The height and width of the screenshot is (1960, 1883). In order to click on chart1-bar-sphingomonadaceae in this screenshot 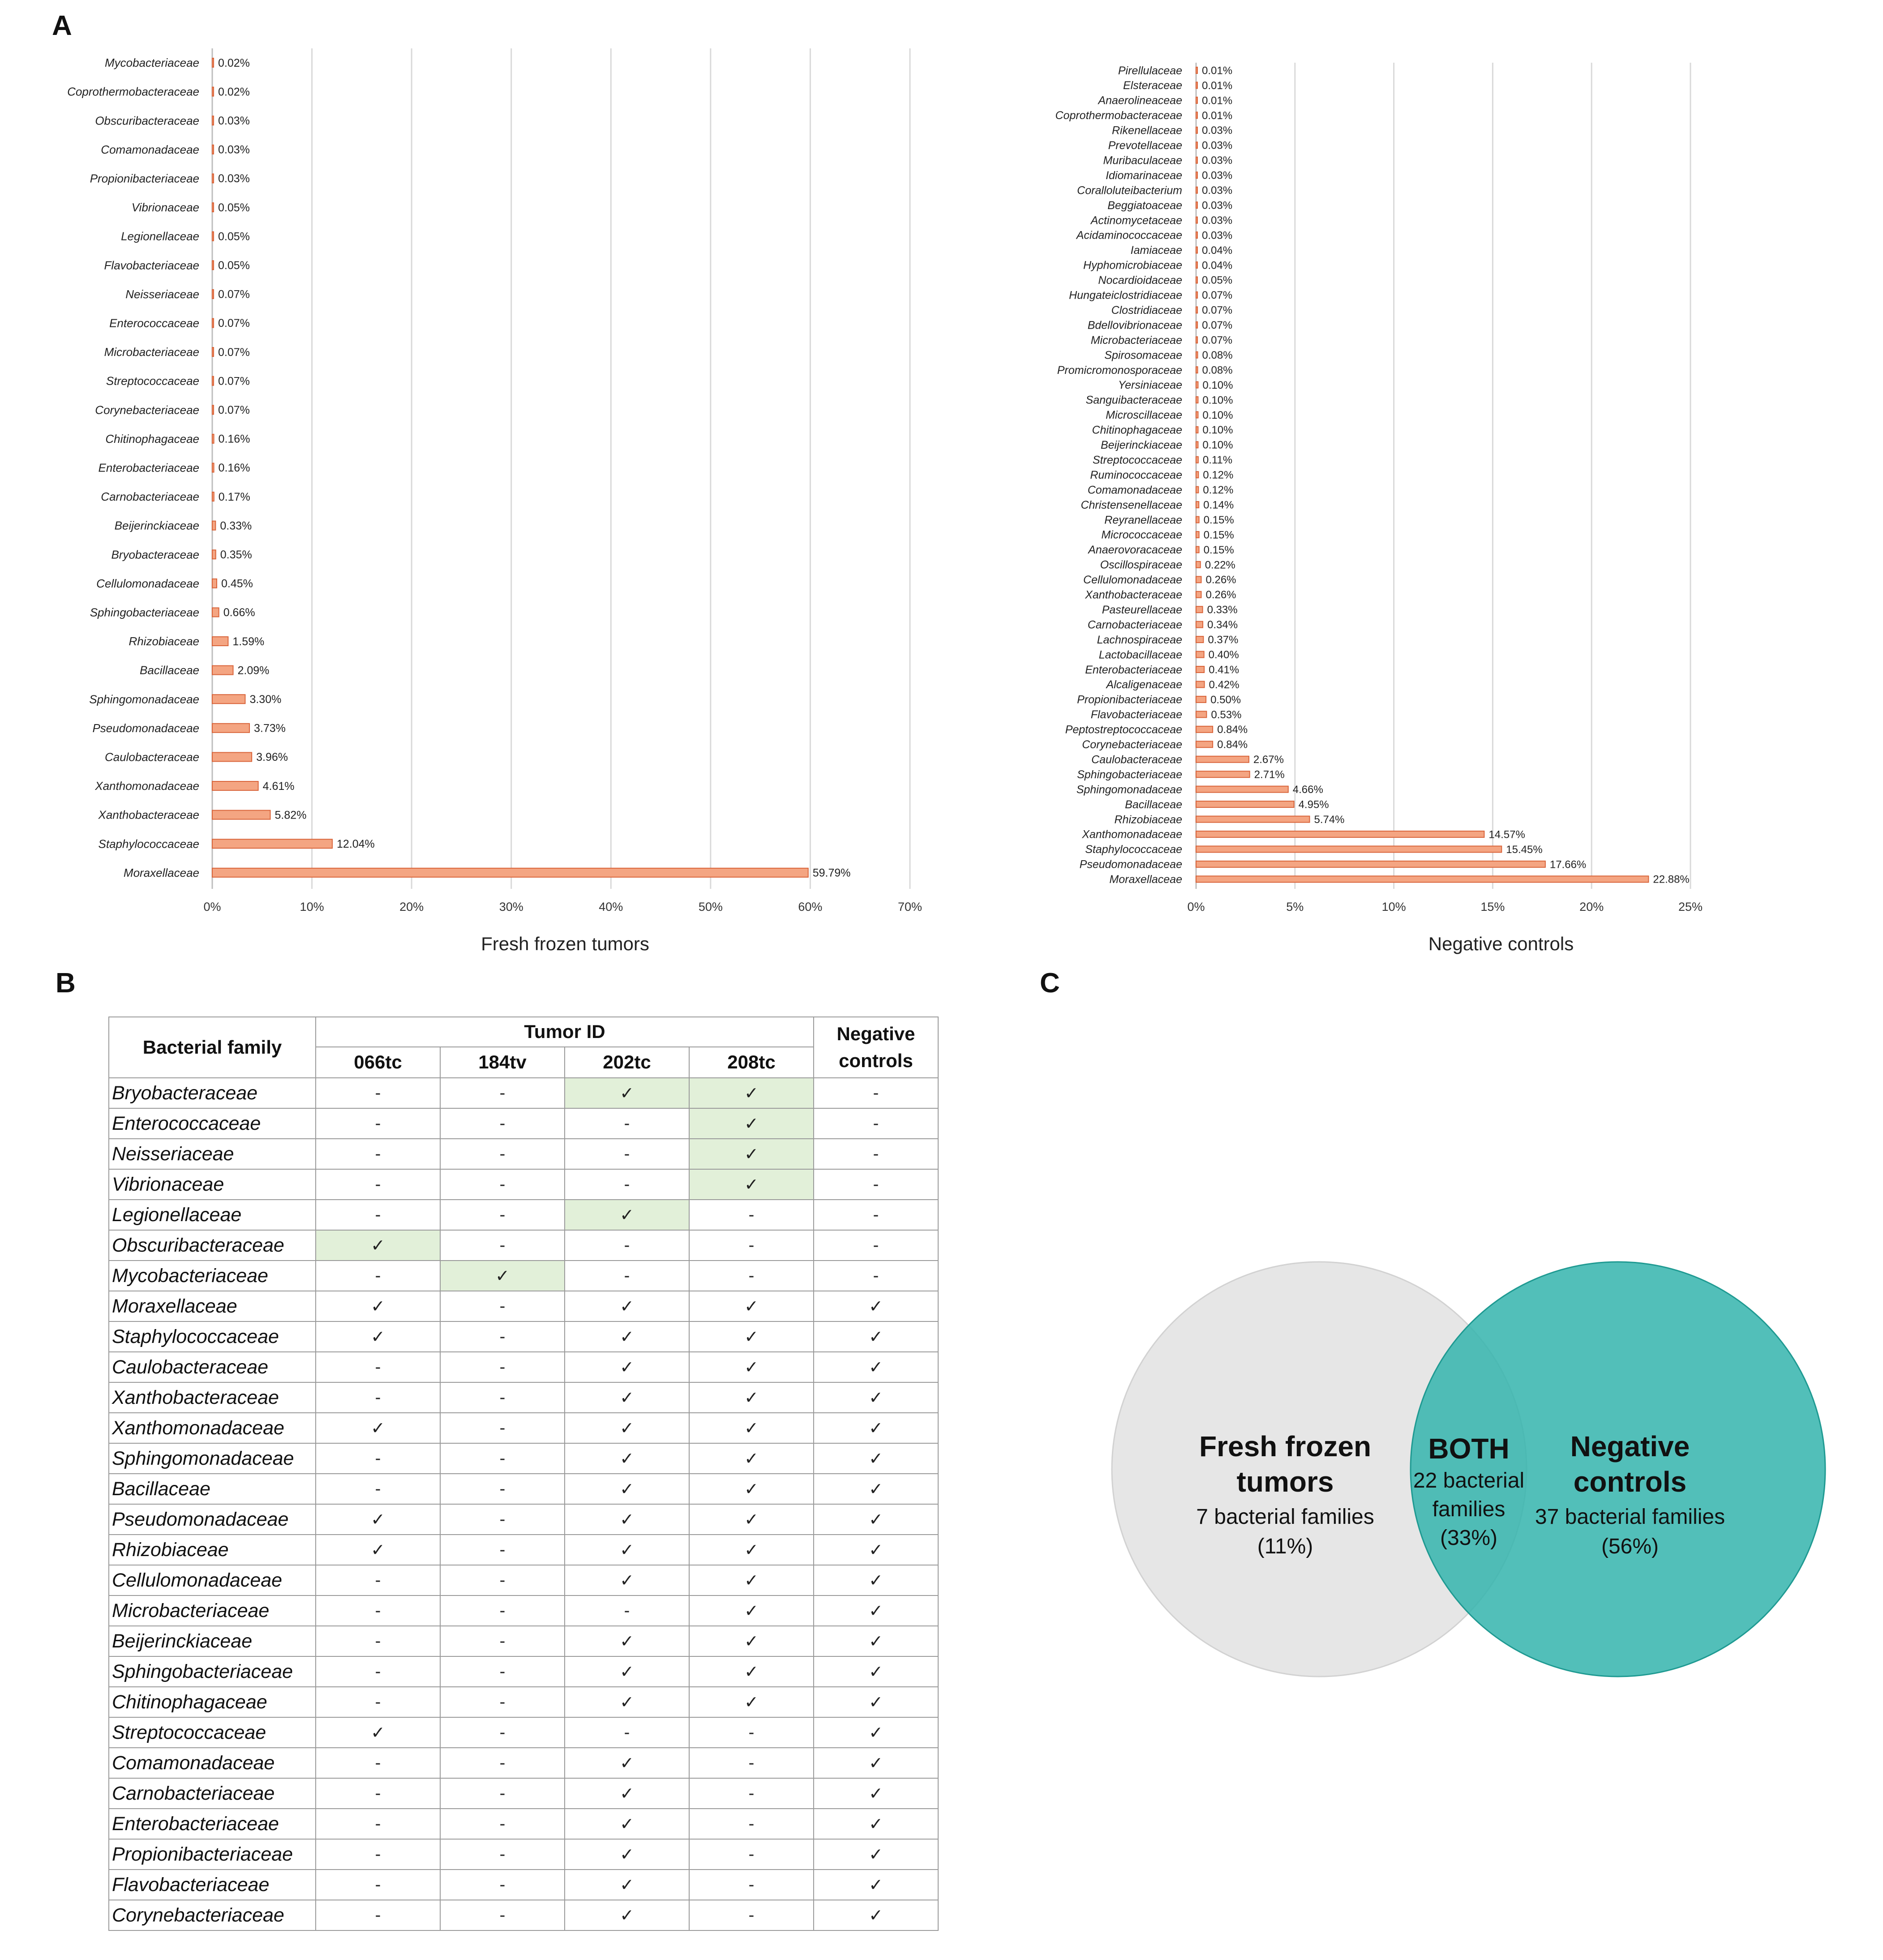, I will do `click(229, 699)`.